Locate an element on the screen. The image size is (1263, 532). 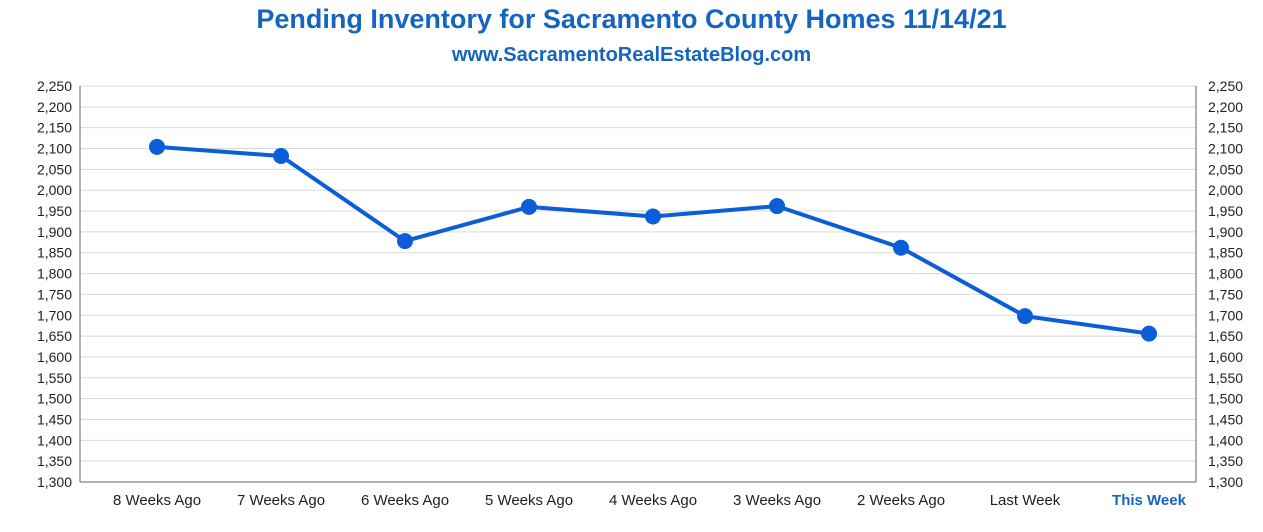
y-tick-label-left: 1,400 is located at coordinates (54, 440).